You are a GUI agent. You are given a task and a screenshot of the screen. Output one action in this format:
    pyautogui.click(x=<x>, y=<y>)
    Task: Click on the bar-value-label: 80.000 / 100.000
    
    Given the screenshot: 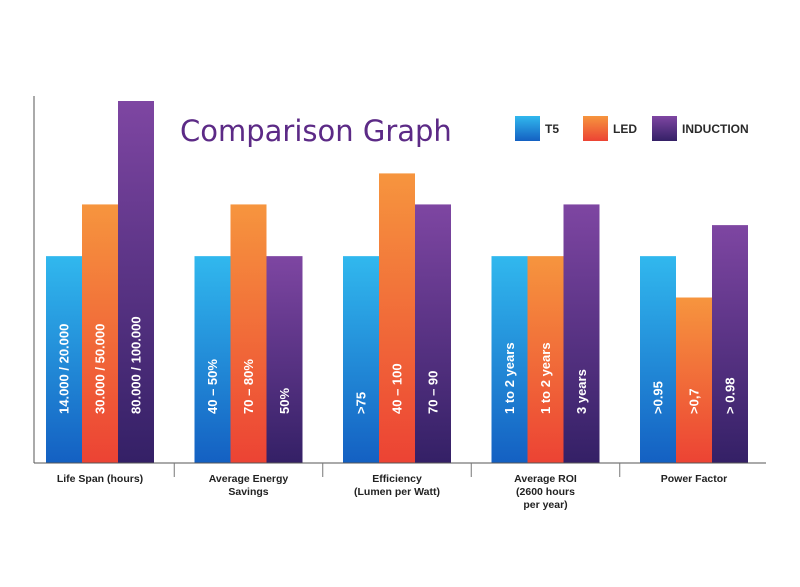 What is the action you would take?
    pyautogui.click(x=136, y=365)
    